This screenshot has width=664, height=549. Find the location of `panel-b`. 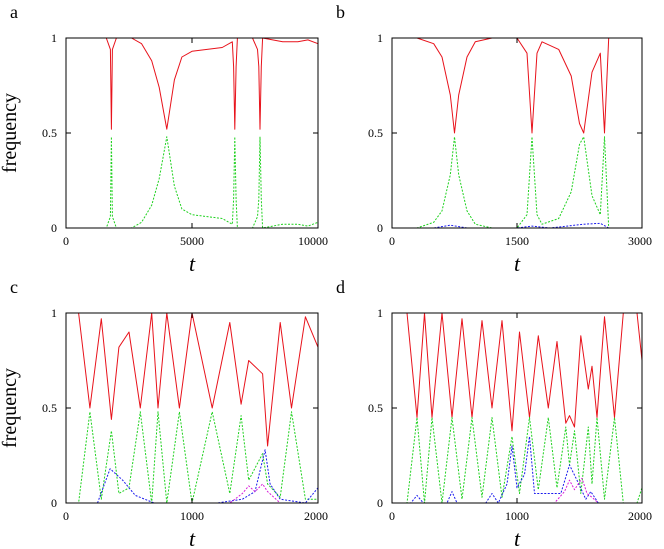

panel-b is located at coordinates (517, 133).